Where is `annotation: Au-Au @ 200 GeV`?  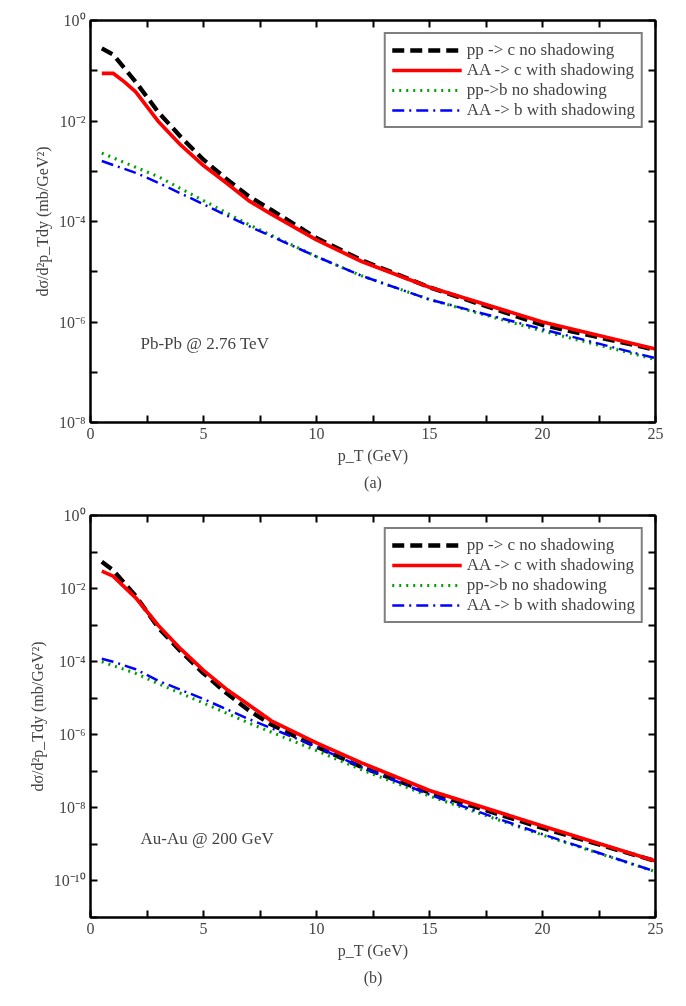
annotation: Au-Au @ 200 GeV is located at coordinates (207, 838).